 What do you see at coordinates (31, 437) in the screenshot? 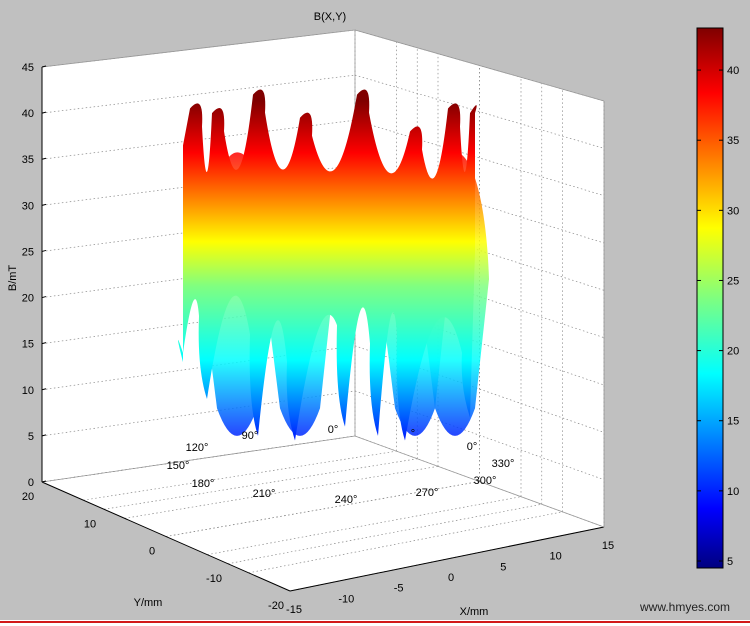
I see `z-tick-label: 5` at bounding box center [31, 437].